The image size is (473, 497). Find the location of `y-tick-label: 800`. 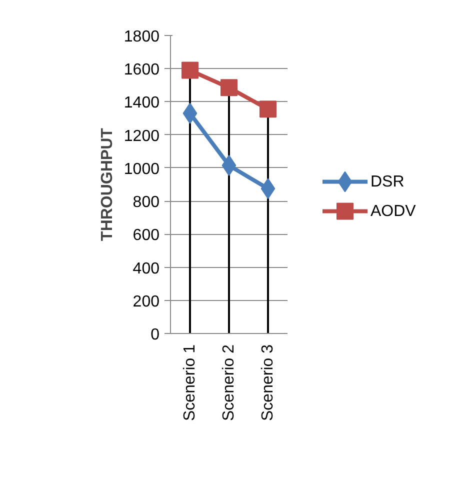

y-tick-label: 800 is located at coordinates (146, 203).